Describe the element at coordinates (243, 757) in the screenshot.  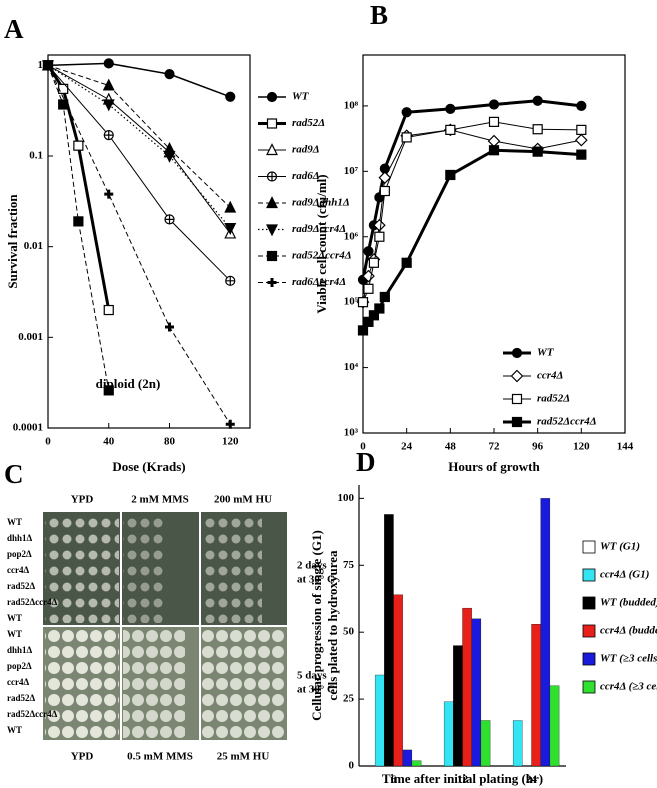
I see `column-header: 25 mM HU` at that location.